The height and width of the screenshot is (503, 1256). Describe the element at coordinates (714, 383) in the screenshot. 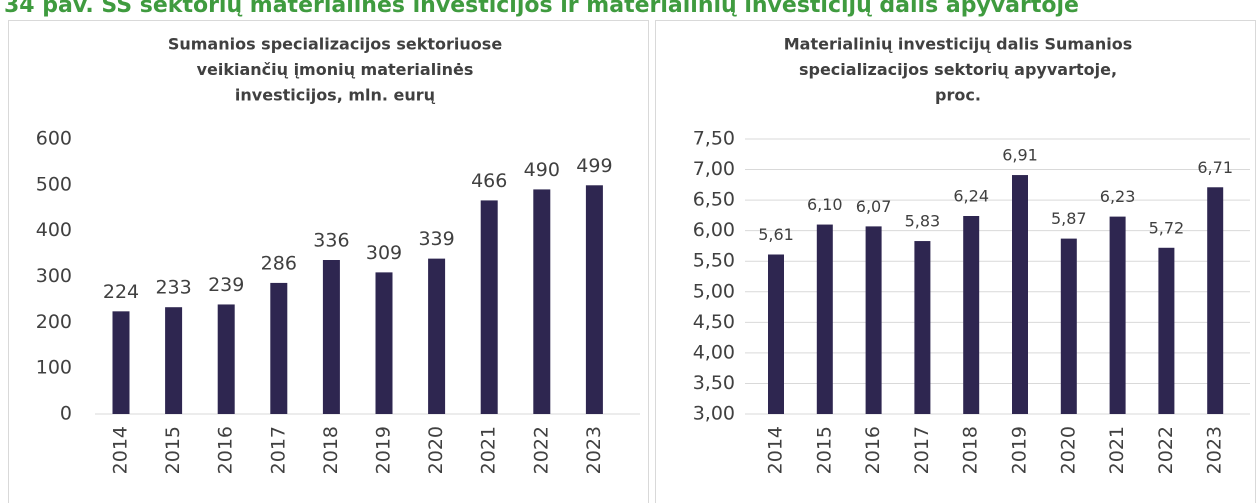

I see `y-tick-label: 3,50` at that location.